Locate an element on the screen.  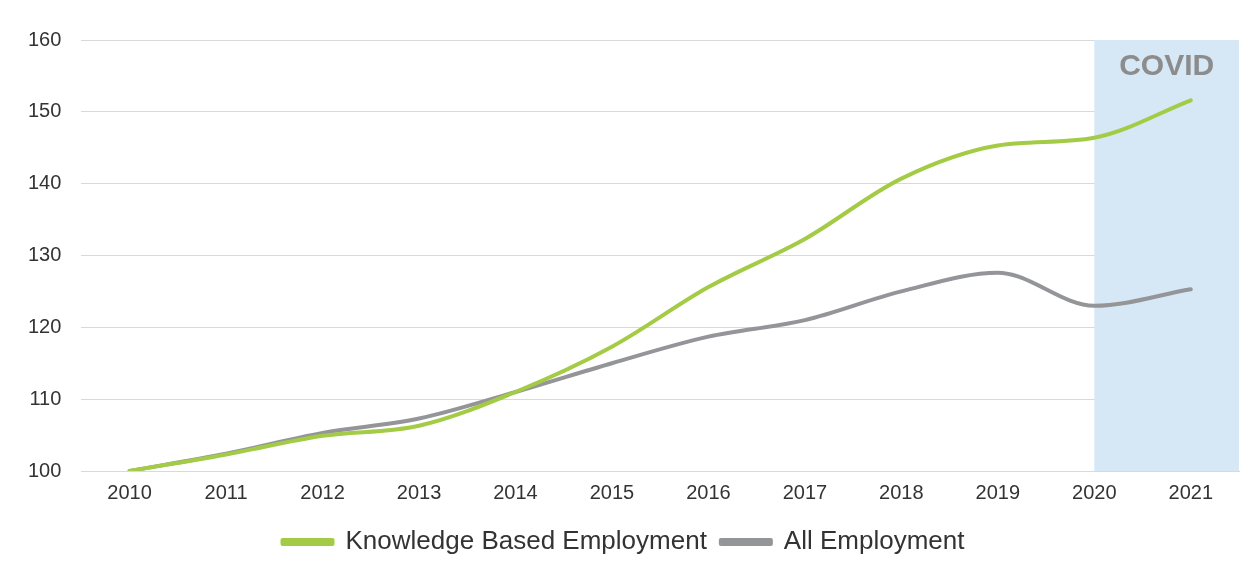
y-tick-label: 110 is located at coordinates (45, 397).